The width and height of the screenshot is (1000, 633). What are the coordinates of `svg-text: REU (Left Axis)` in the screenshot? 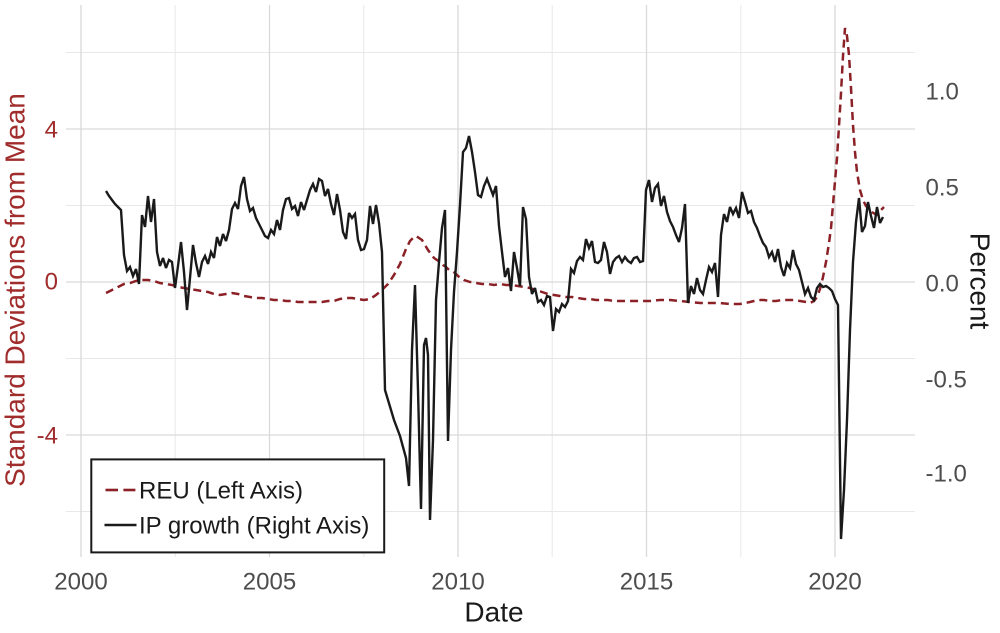 It's located at (221, 491).